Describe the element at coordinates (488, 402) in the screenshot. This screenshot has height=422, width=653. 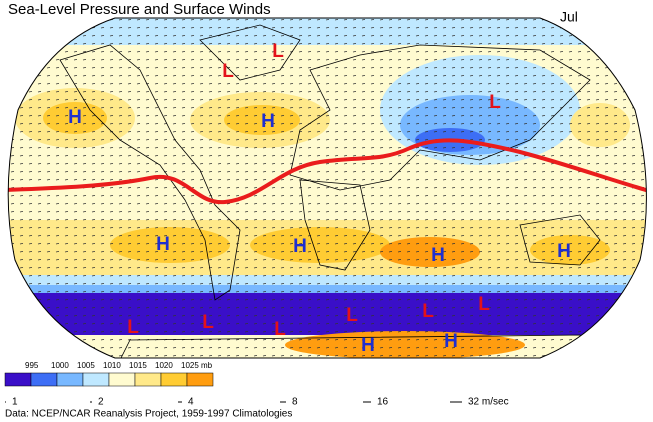
I see `wind-label: 32 m/sec` at that location.